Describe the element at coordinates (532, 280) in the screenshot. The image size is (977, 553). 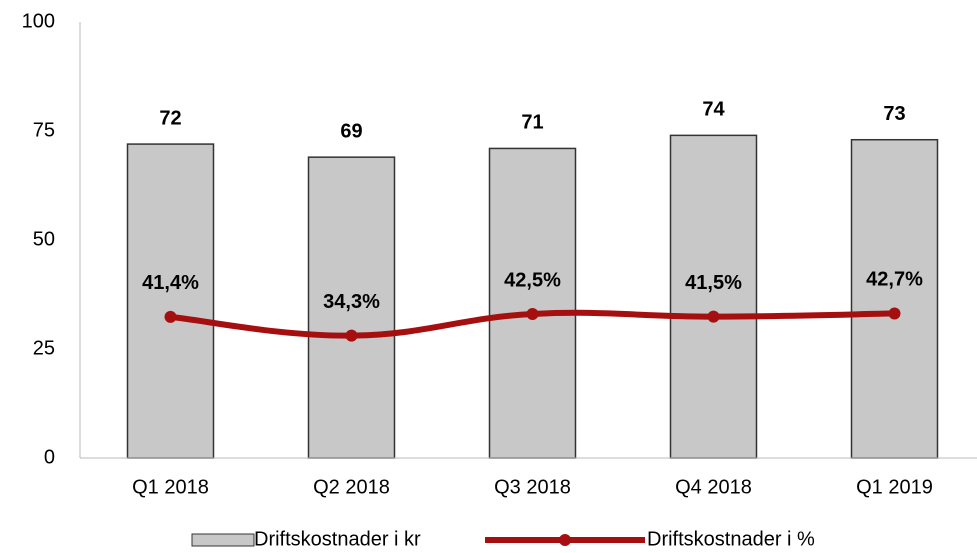
I see `line-value-label: 42,5%` at that location.